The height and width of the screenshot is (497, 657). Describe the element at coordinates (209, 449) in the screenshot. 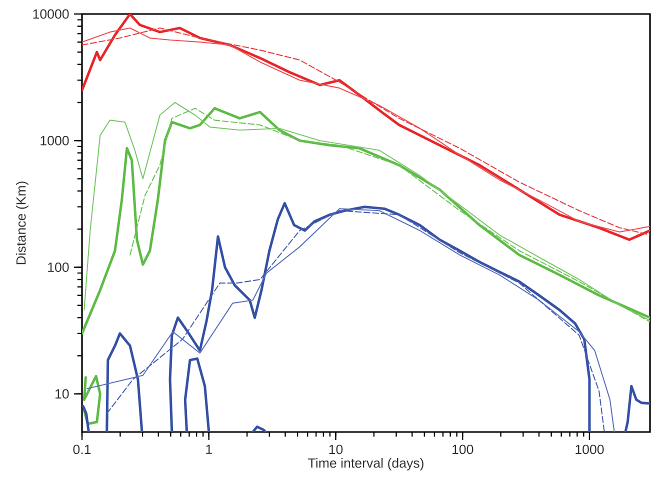

I see `x-tick-label: 1` at that location.